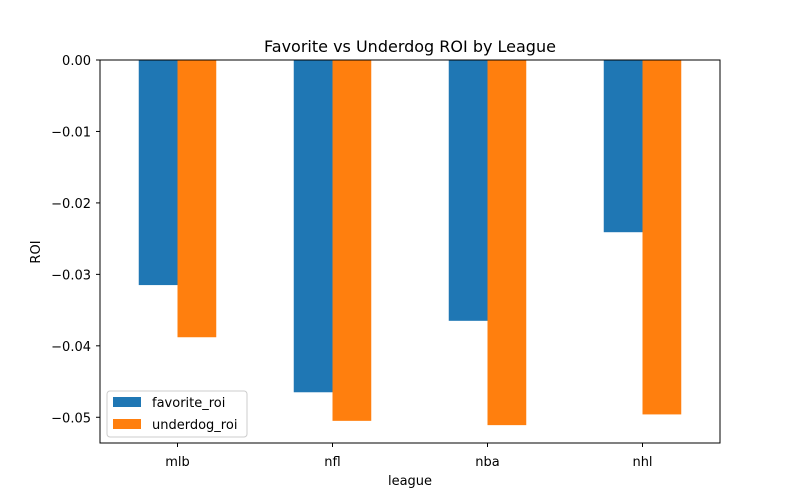 The image size is (800, 500). What do you see at coordinates (75, 240) in the screenshot?
I see `y-axis: 0.00 −0.01 −0.02 −0.03 −0.04 −0.05` at bounding box center [75, 240].